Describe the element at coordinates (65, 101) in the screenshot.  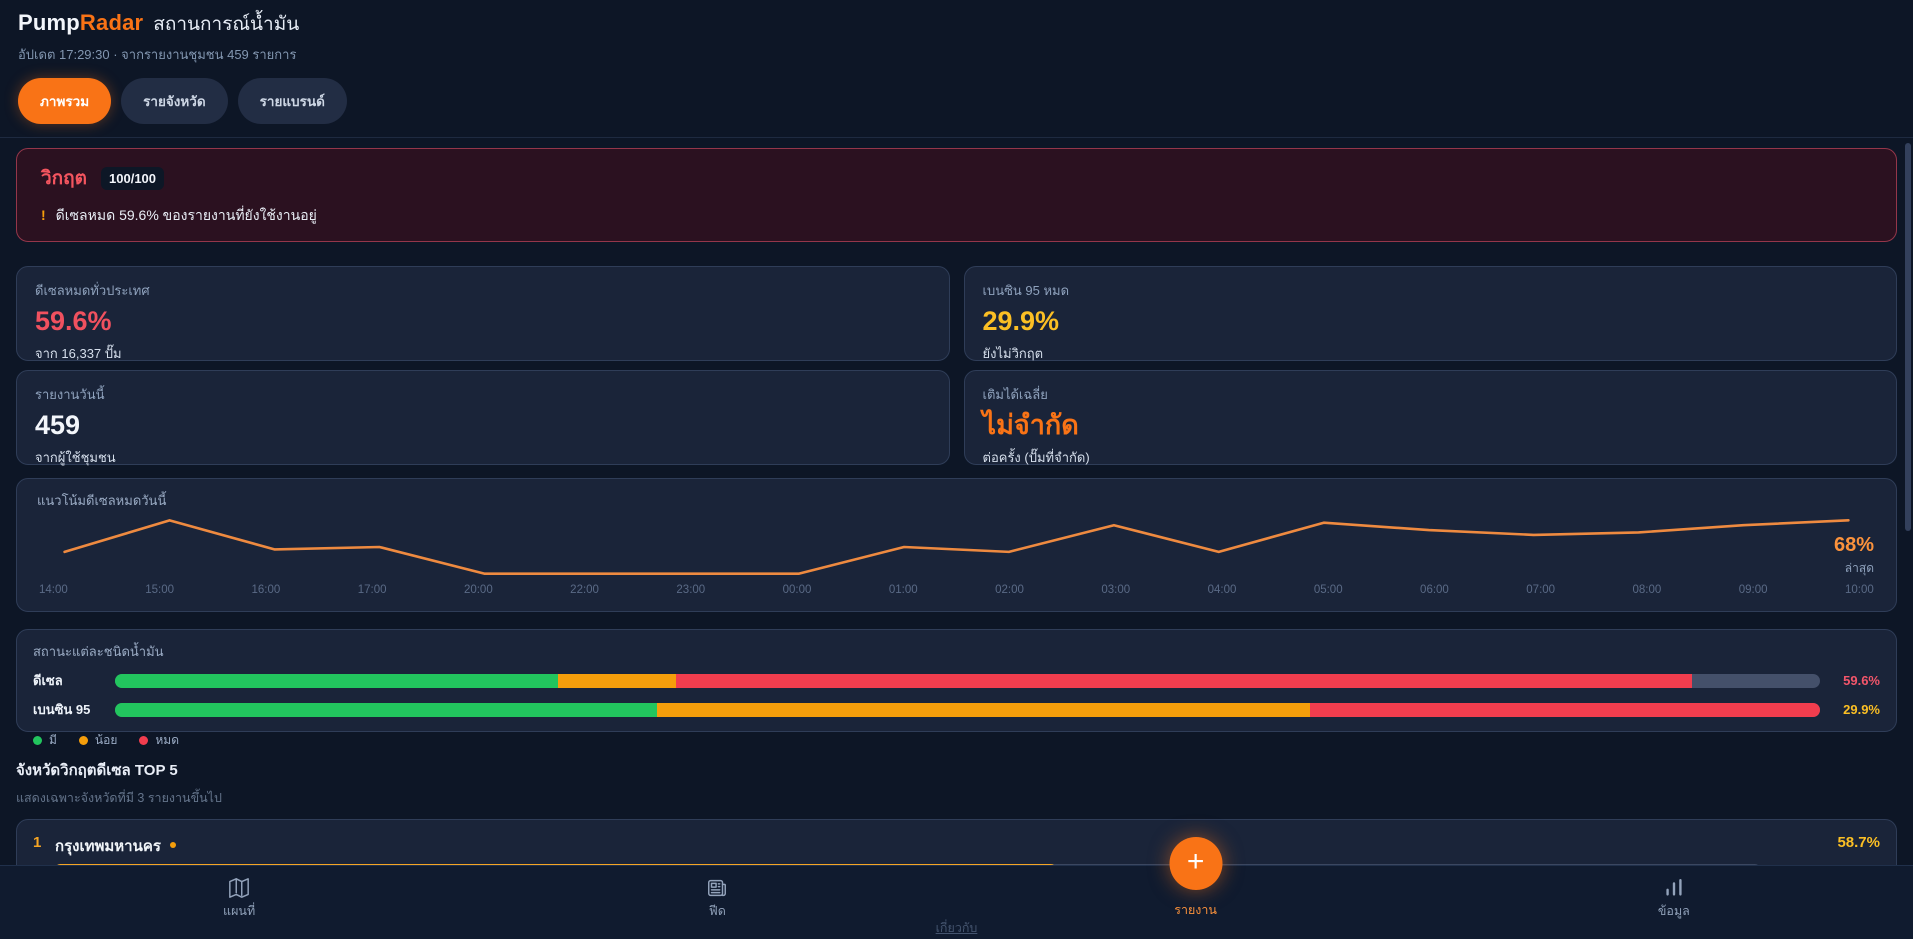
I see `tab-ภาพรวม: ภาพรวม` at that location.